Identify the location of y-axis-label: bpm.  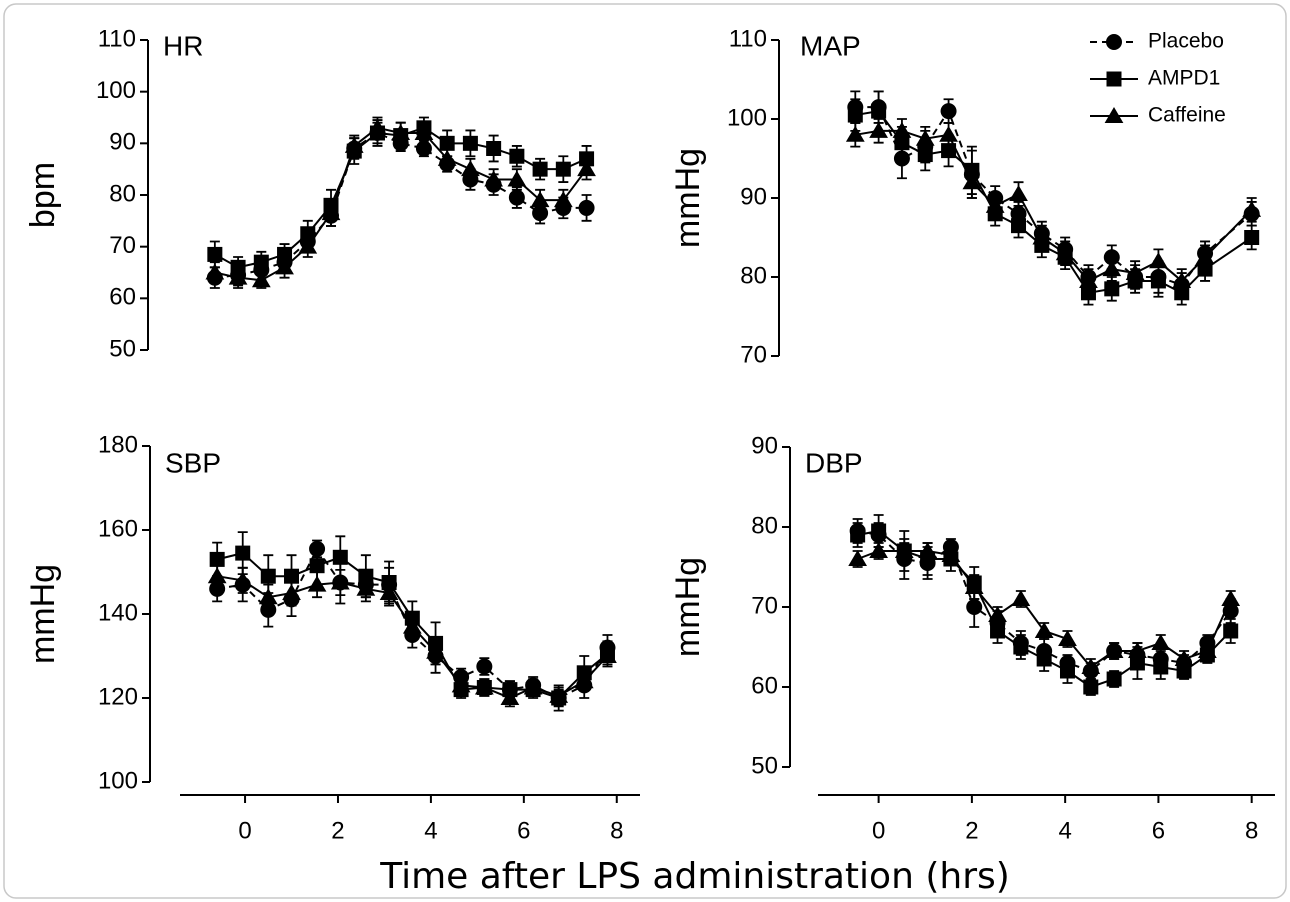
(43, 195).